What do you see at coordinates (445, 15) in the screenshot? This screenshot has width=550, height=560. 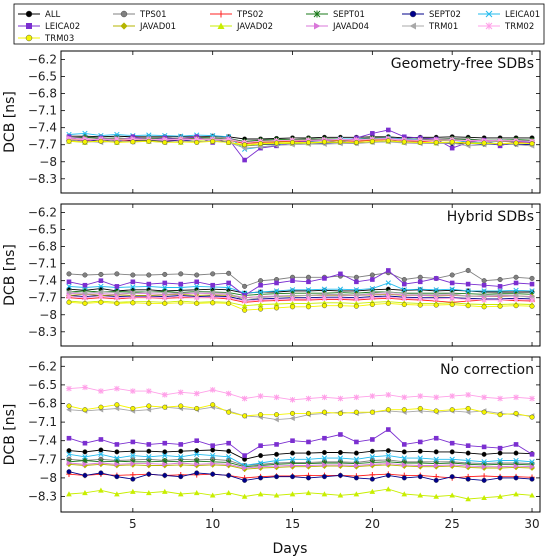 I see `legend-label: SEPT02` at bounding box center [445, 15].